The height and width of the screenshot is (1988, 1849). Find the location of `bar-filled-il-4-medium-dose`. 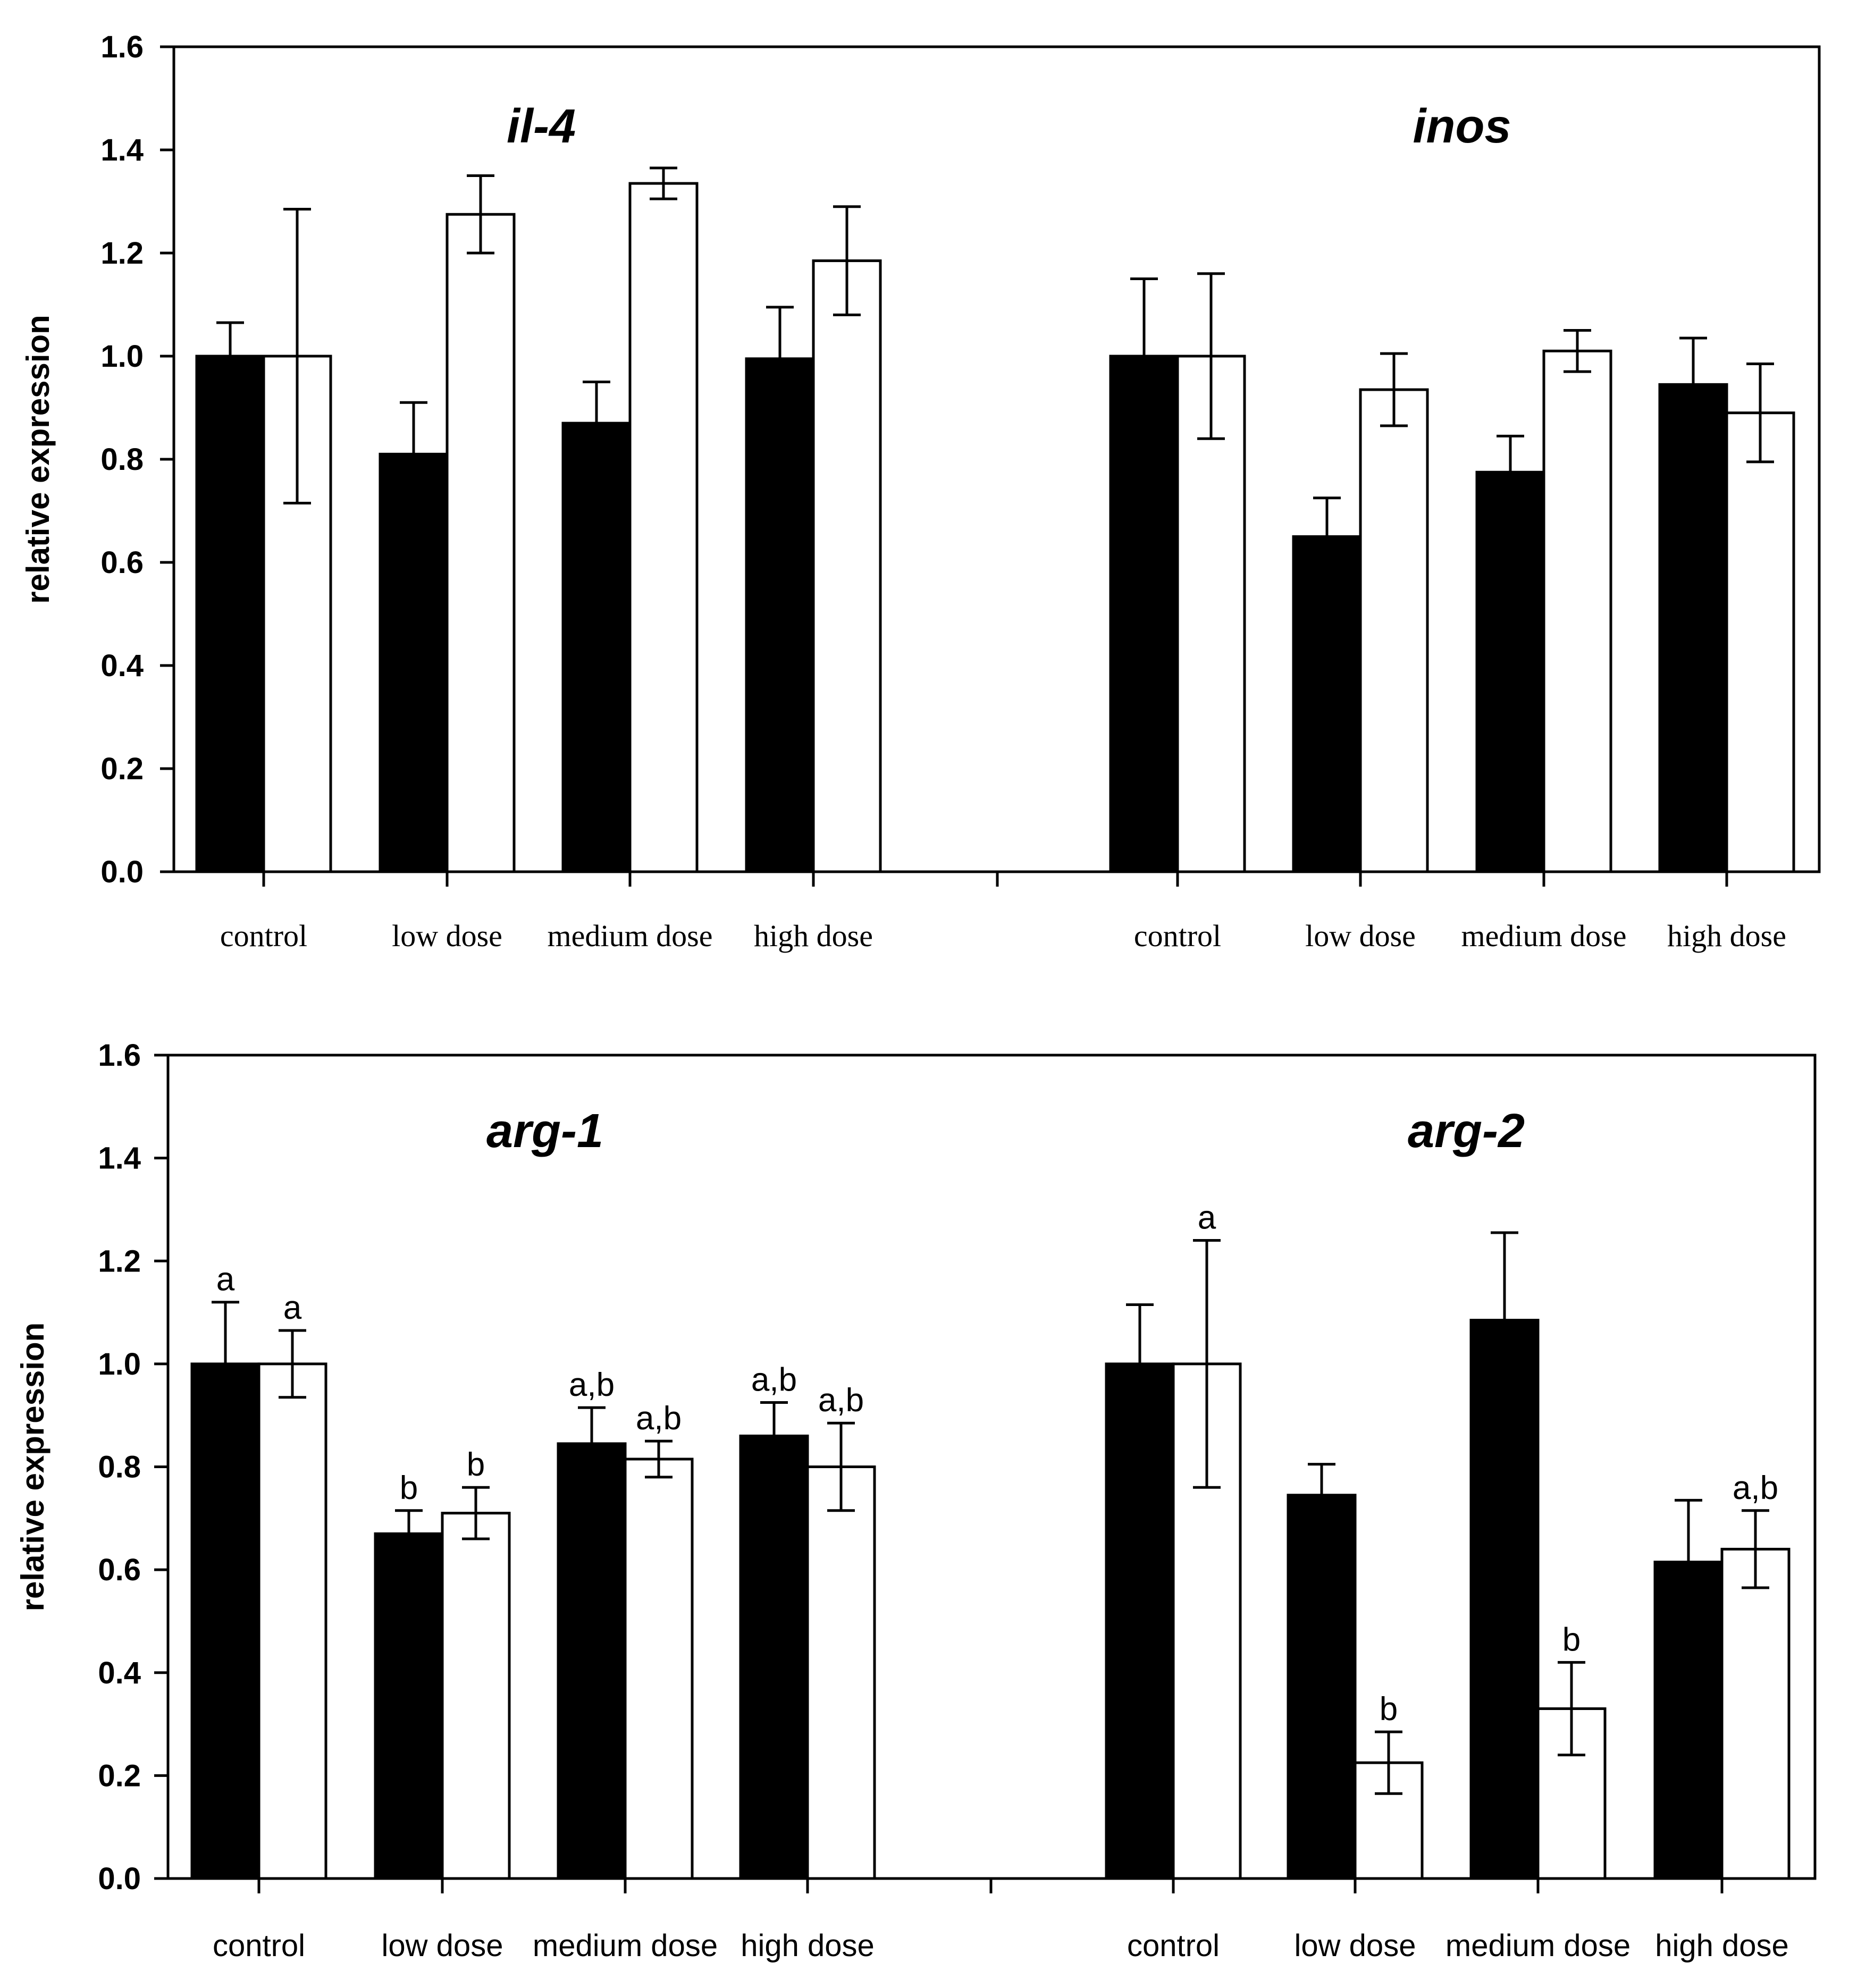

bar-filled-il-4-medium-dose is located at coordinates (596, 647).